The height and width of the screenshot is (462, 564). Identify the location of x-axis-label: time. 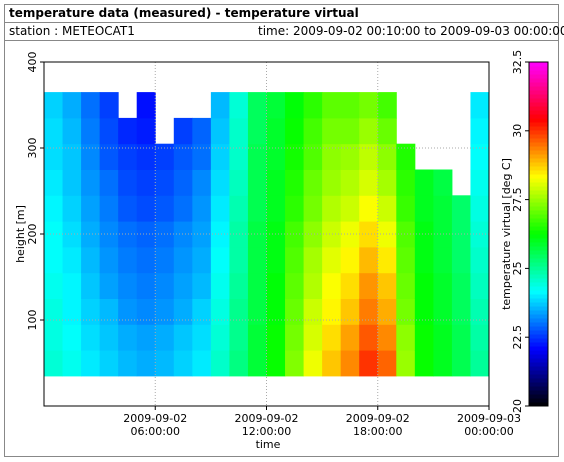
(268, 444).